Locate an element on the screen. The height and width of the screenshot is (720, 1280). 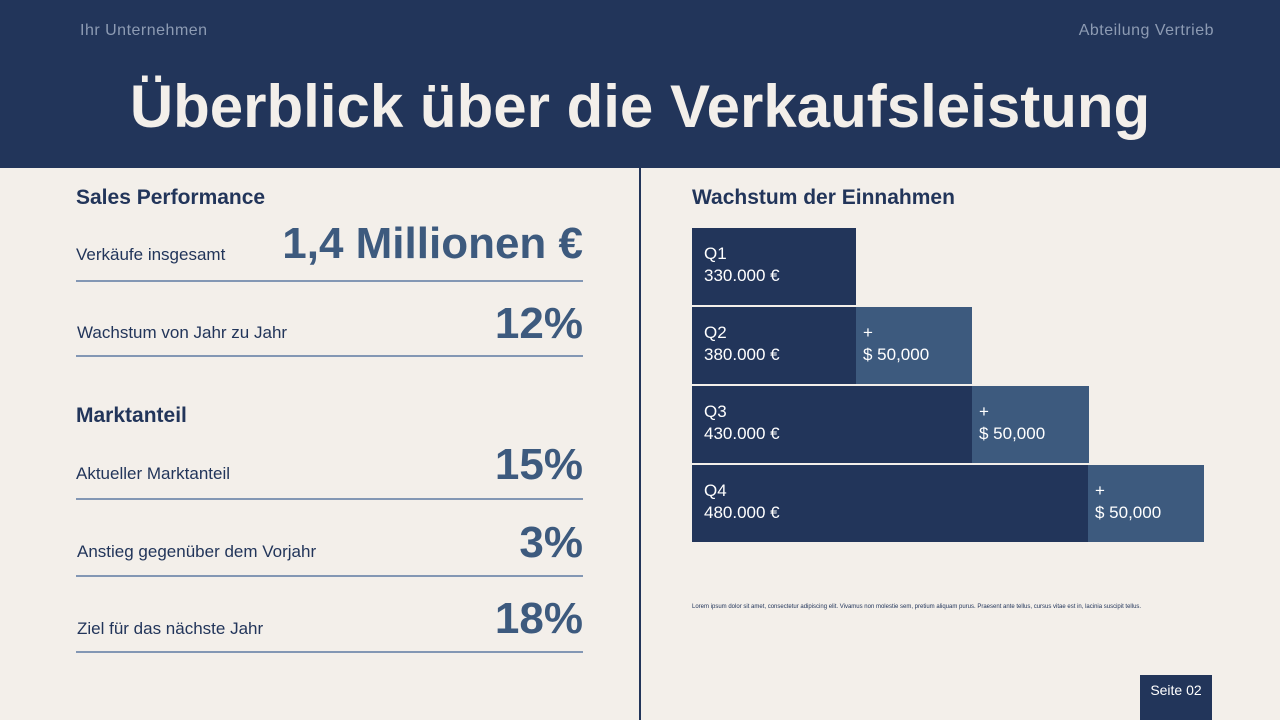
divider is located at coordinates (640, 444).